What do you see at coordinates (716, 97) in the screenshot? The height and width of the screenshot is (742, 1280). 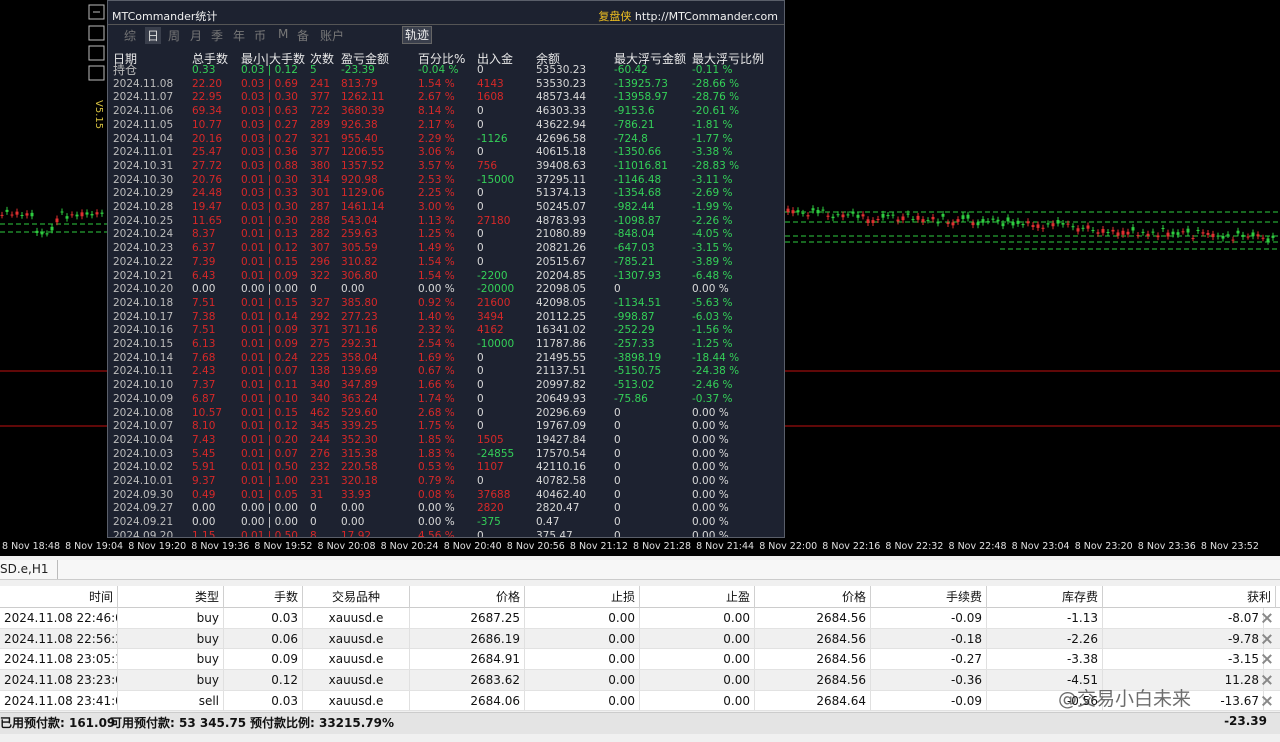 I see `stats-cell: -28.76 %` at bounding box center [716, 97].